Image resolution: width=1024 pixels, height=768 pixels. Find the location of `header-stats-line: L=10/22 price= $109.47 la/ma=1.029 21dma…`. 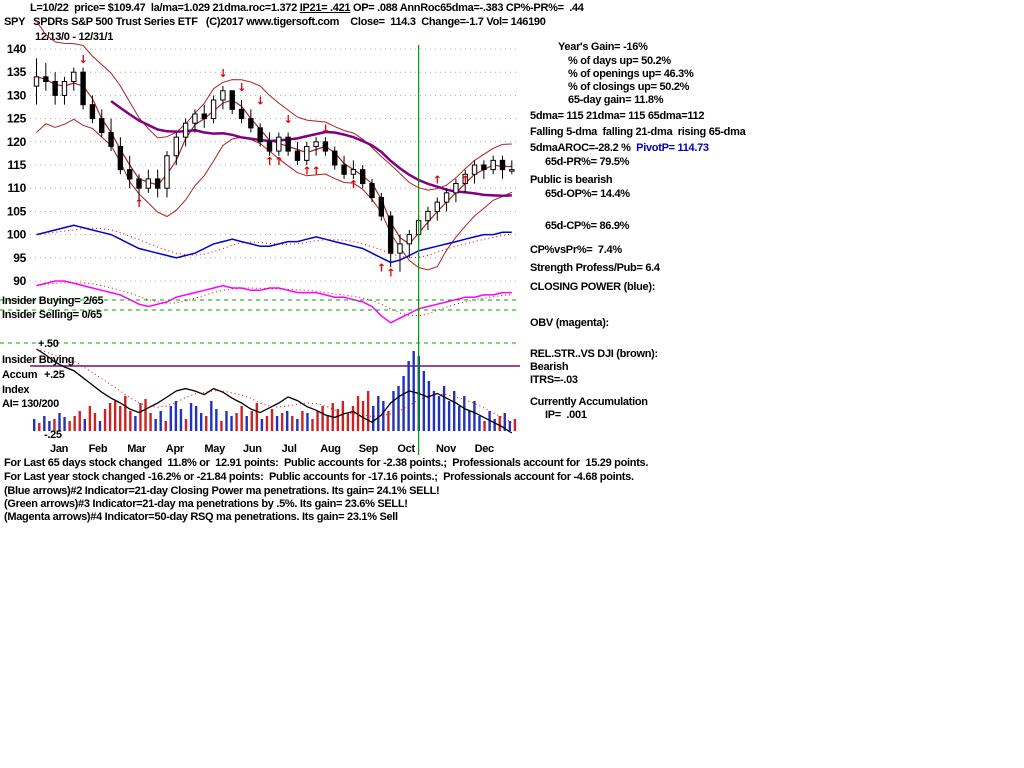

header-stats-line: L=10/22 price= $109.47 la/ma=1.029 21dma… is located at coordinates (307, 8).